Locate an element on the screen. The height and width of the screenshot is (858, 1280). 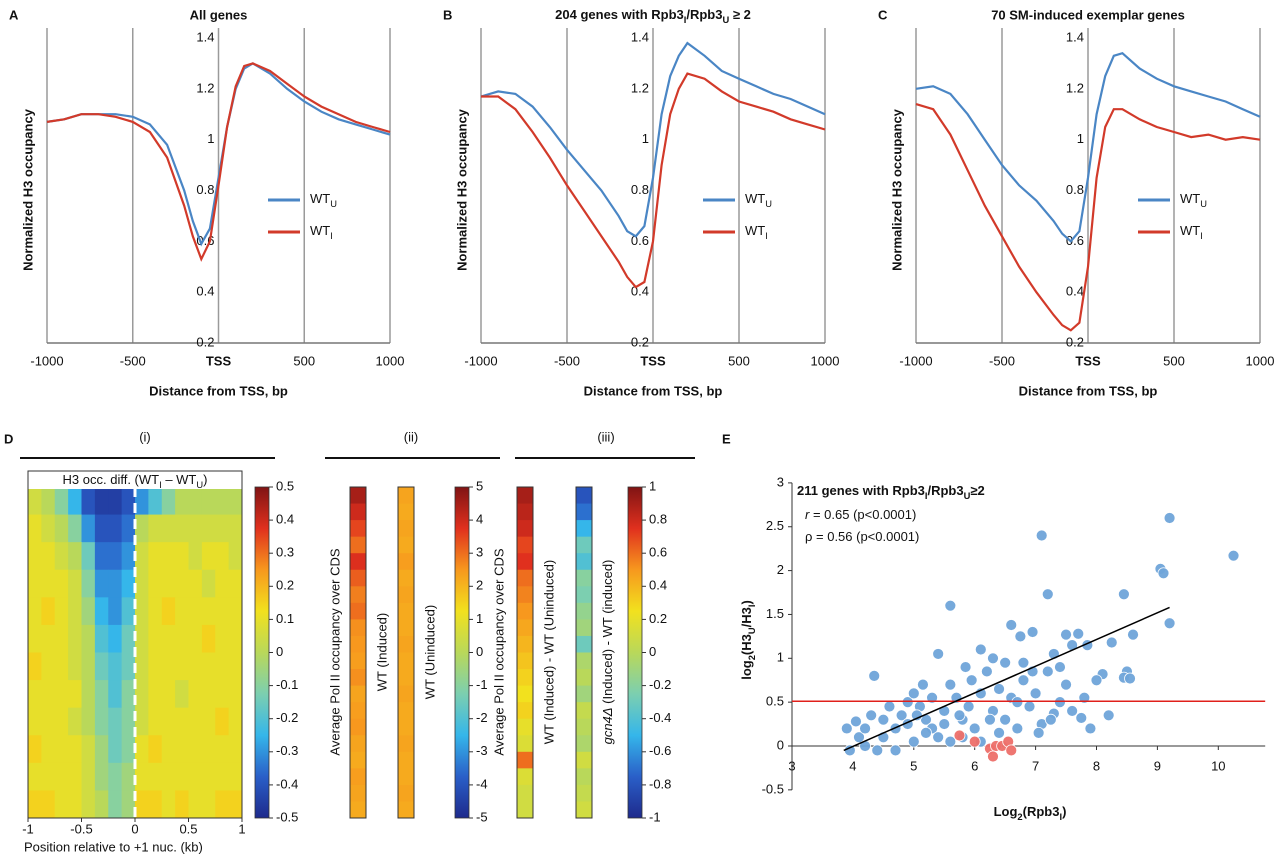
annotation: ρ = 0.56 (p<0.0001) is located at coordinates (862, 536).